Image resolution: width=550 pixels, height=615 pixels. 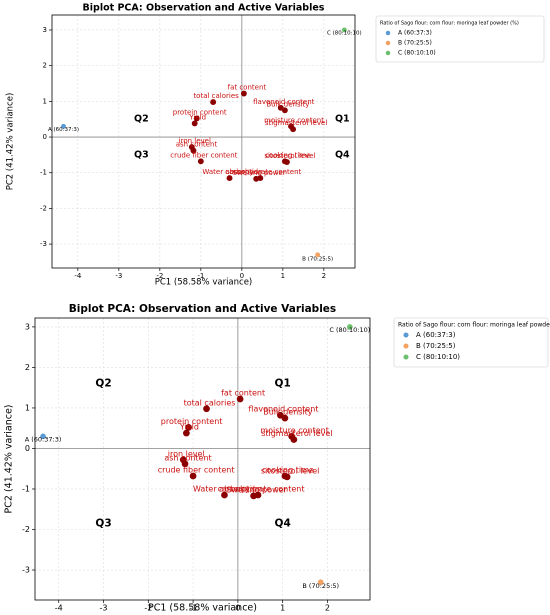 What do you see at coordinates (27, 407) in the screenshot?
I see `y-tick-label: 1` at bounding box center [27, 407].